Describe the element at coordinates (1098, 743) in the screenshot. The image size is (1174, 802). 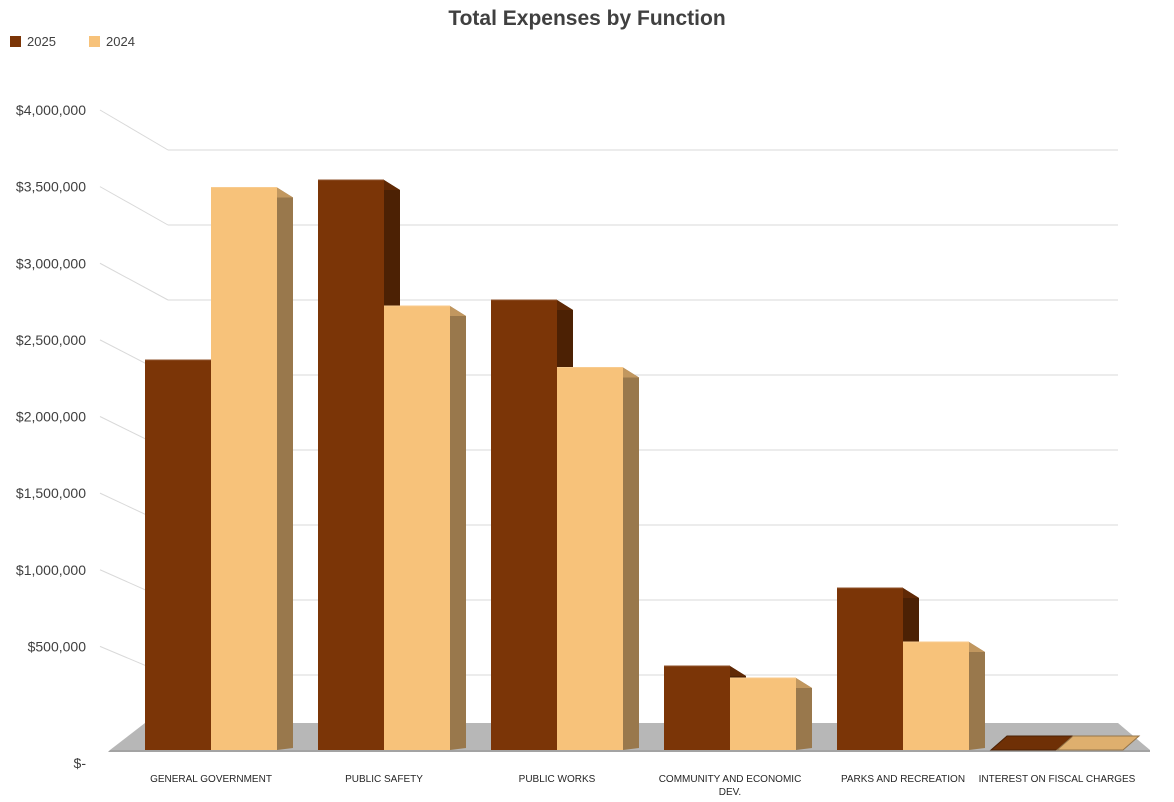
I see `bar-top` at that location.